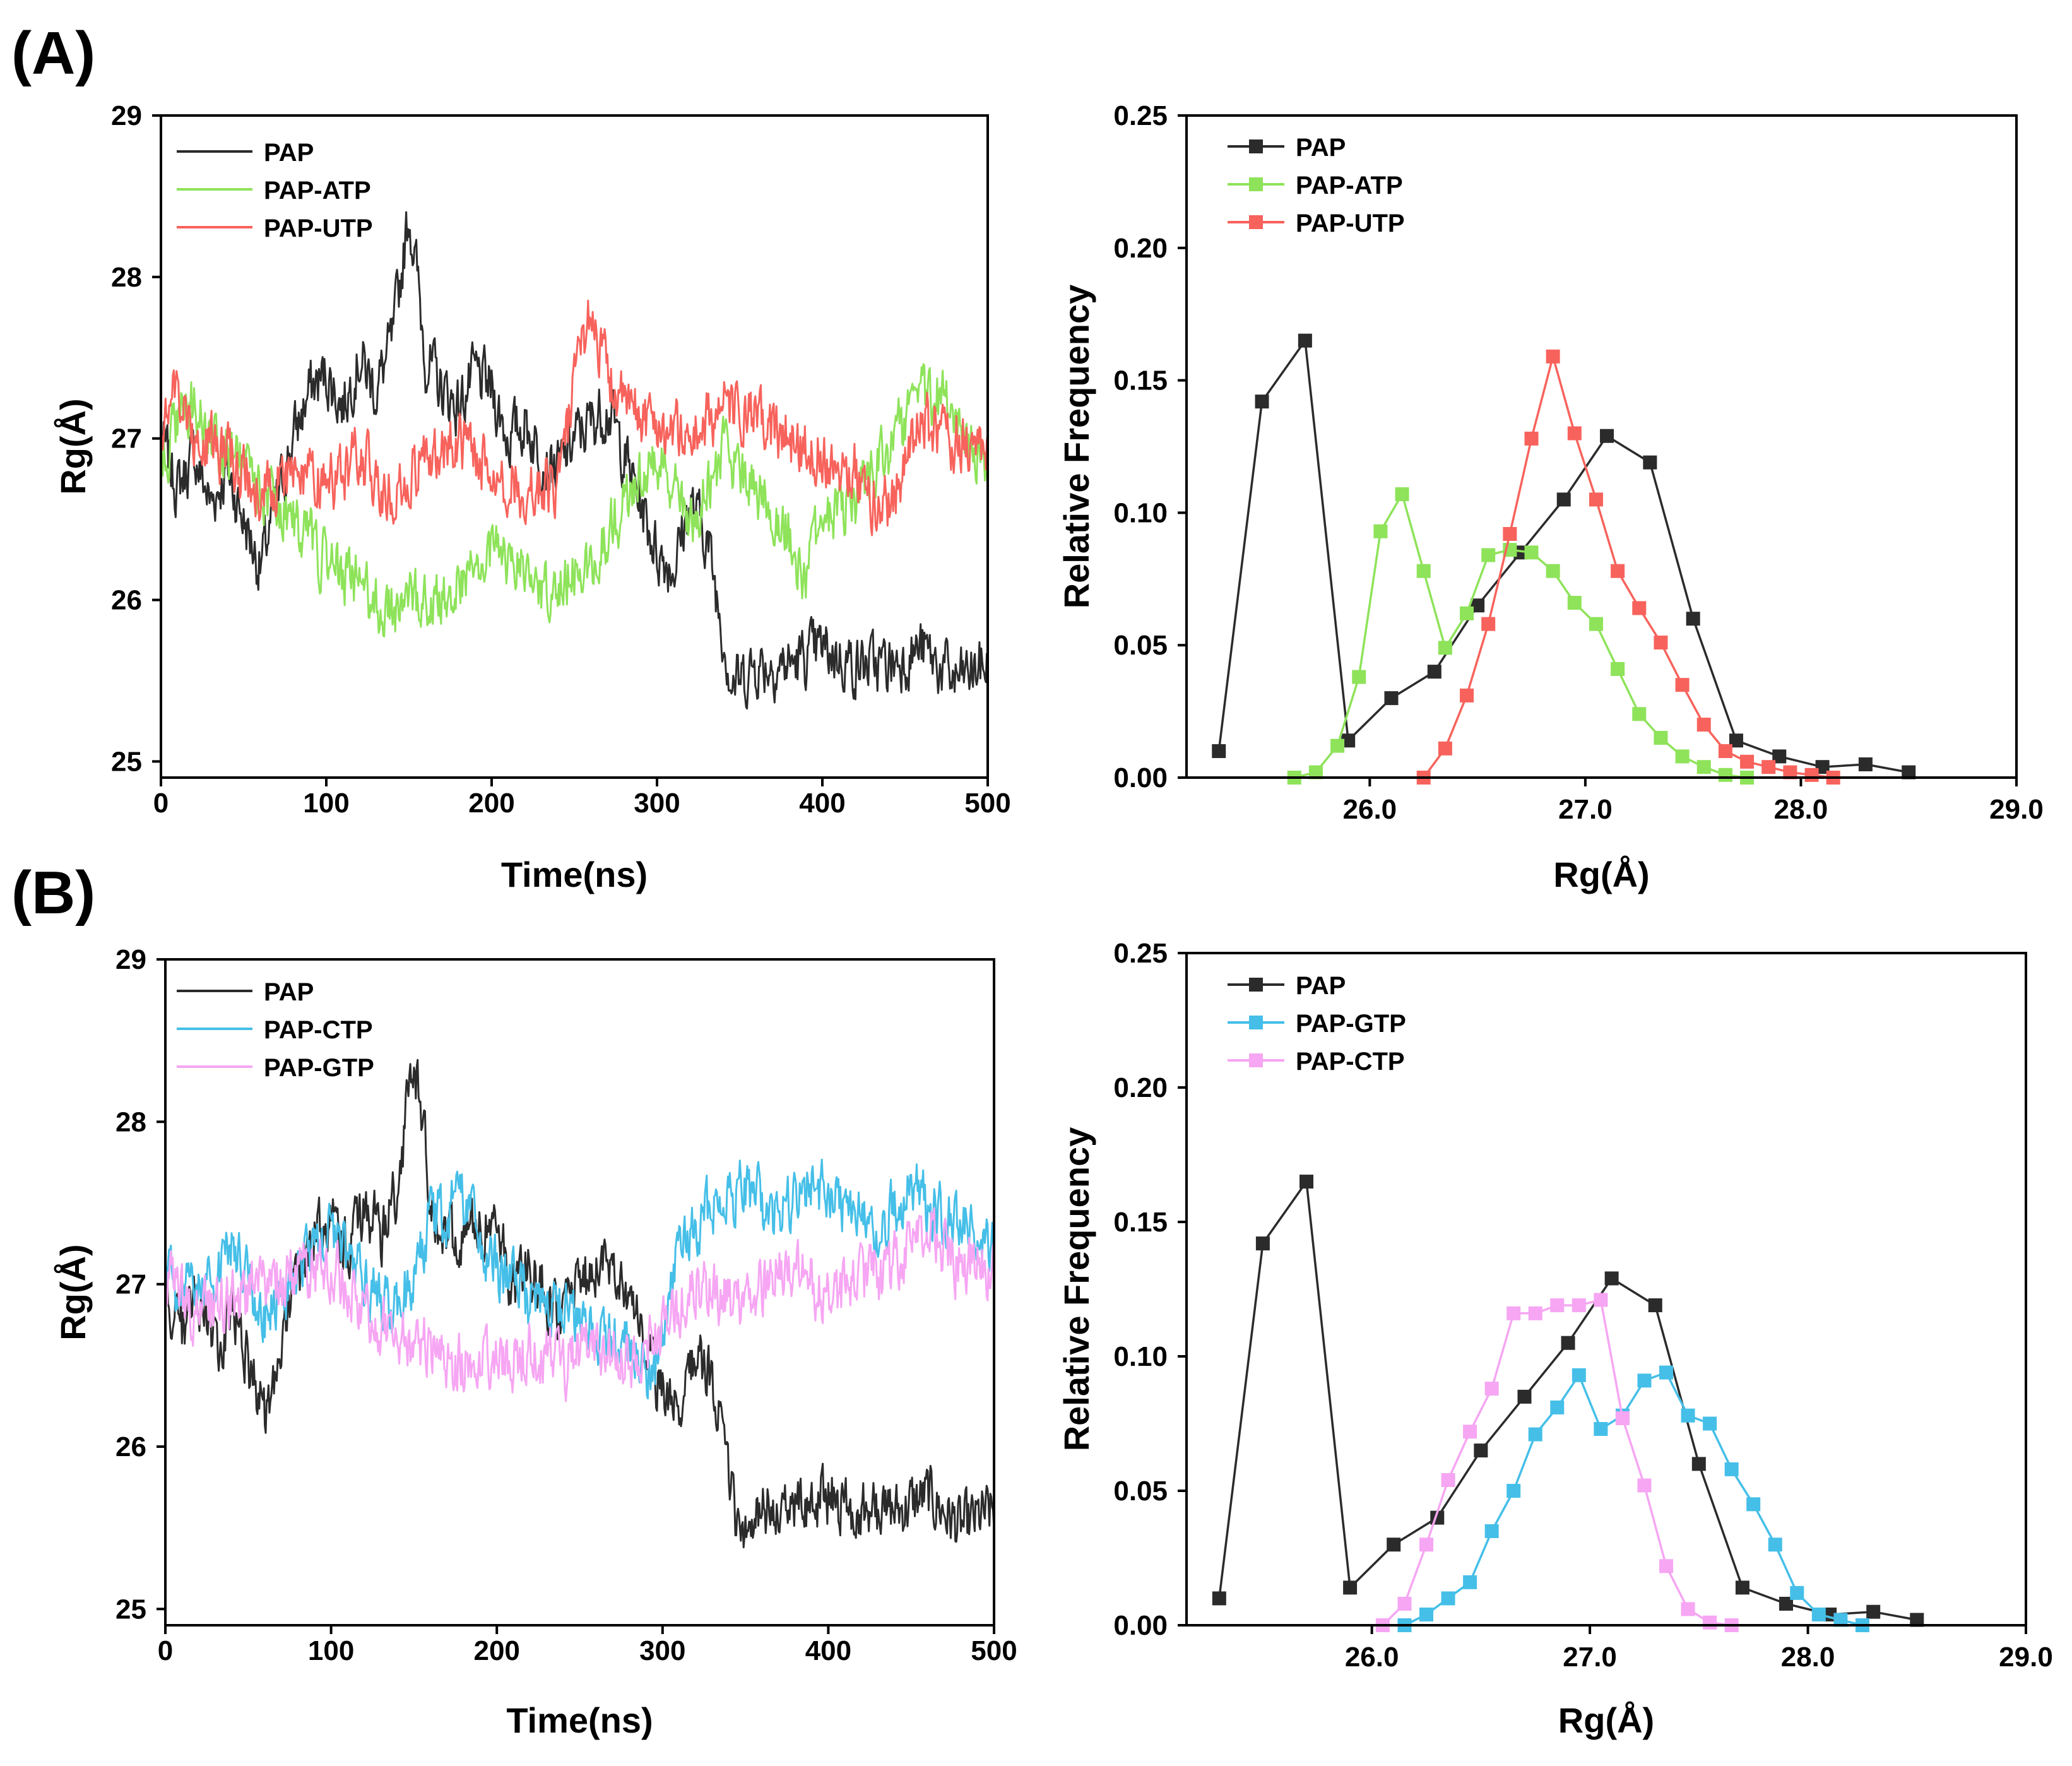  What do you see at coordinates (1140, 1087) in the screenshot?
I see `y-tick-label: 0.20` at bounding box center [1140, 1087].